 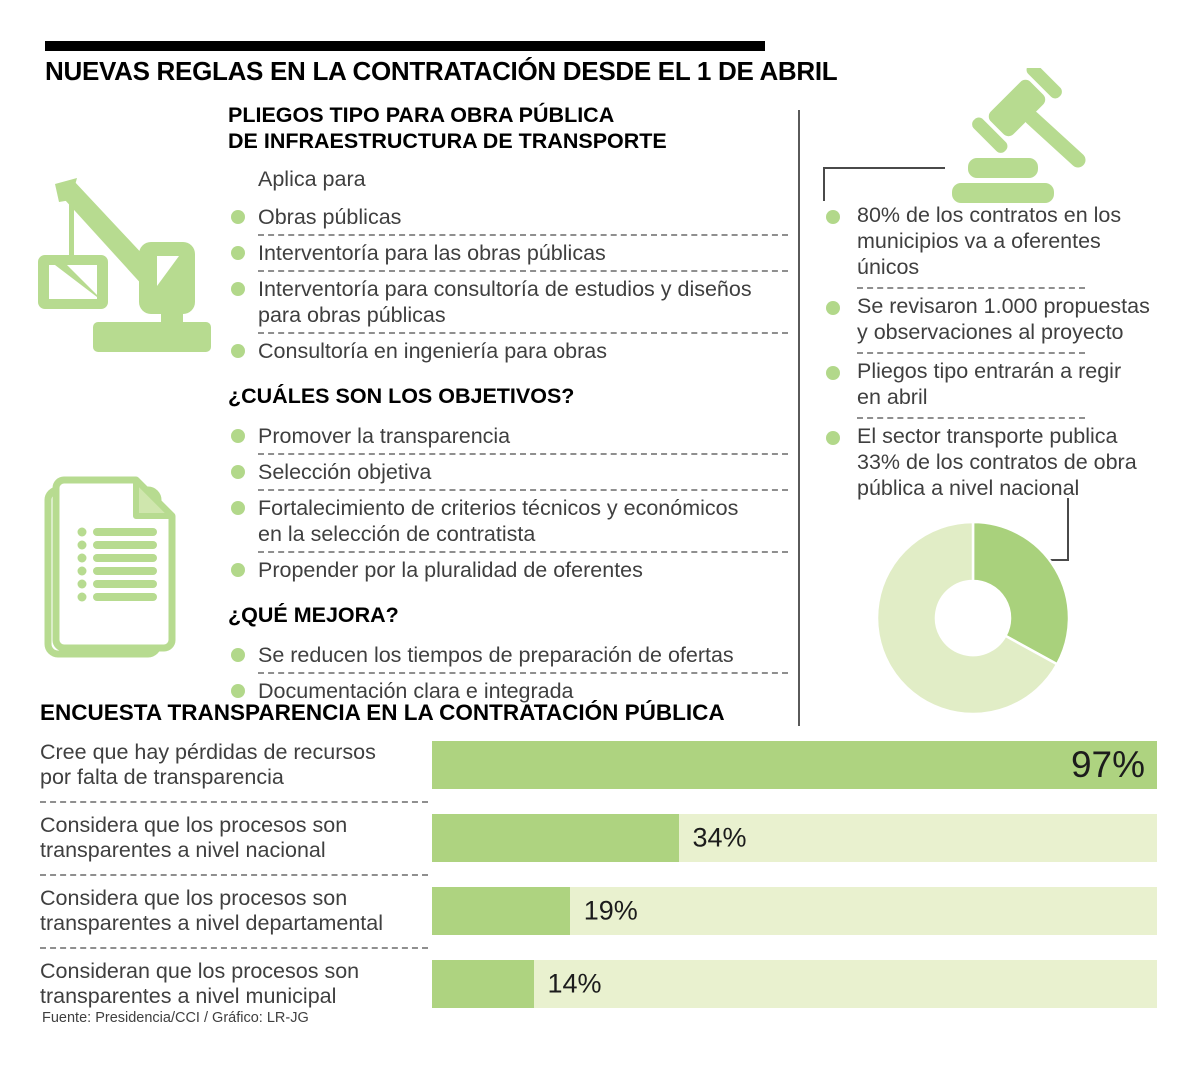 What do you see at coordinates (799, 418) in the screenshot?
I see `column-divider` at bounding box center [799, 418].